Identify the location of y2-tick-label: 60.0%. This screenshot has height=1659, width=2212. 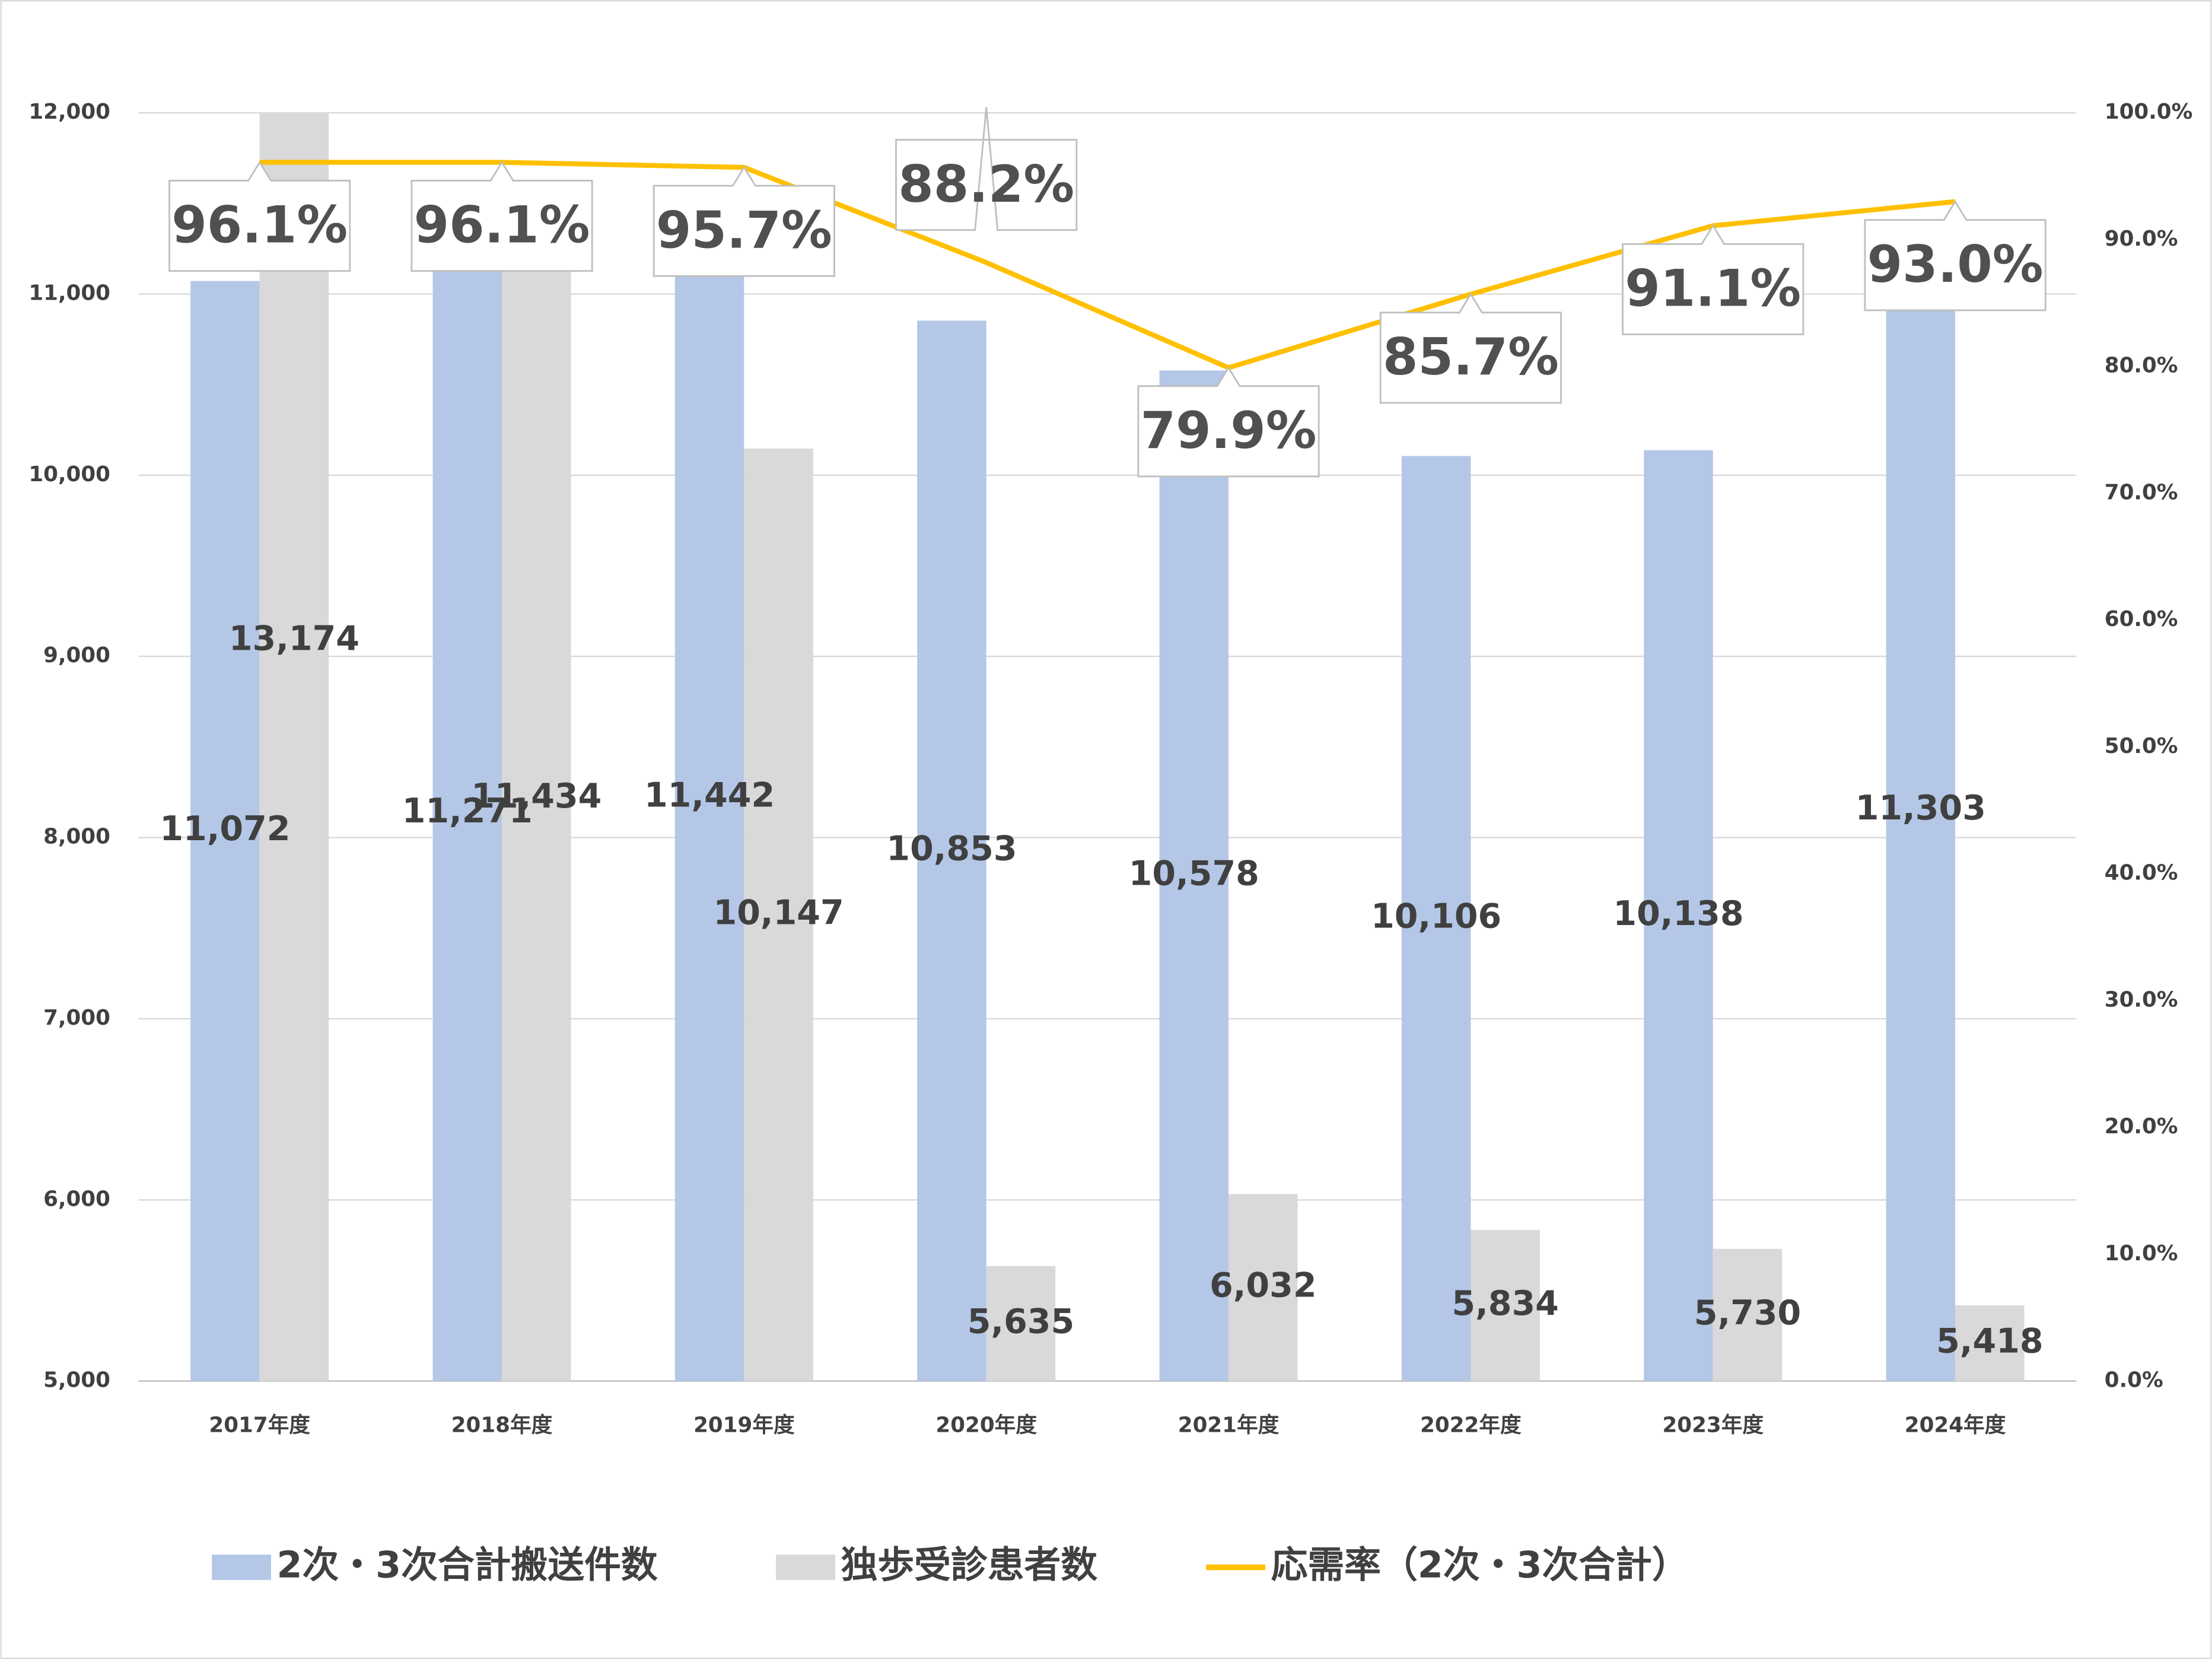
(2141, 619).